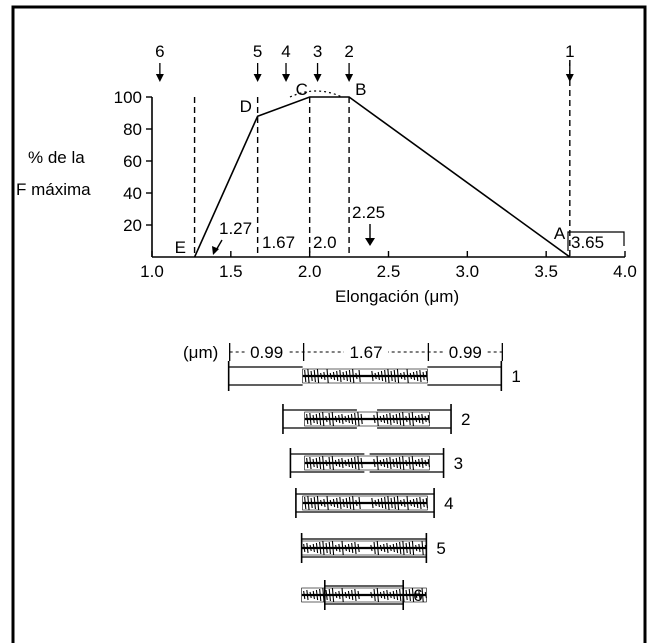 This screenshot has height=643, width=654. Describe the element at coordinates (152, 271) in the screenshot. I see `x-tick-label: 1.0` at that location.